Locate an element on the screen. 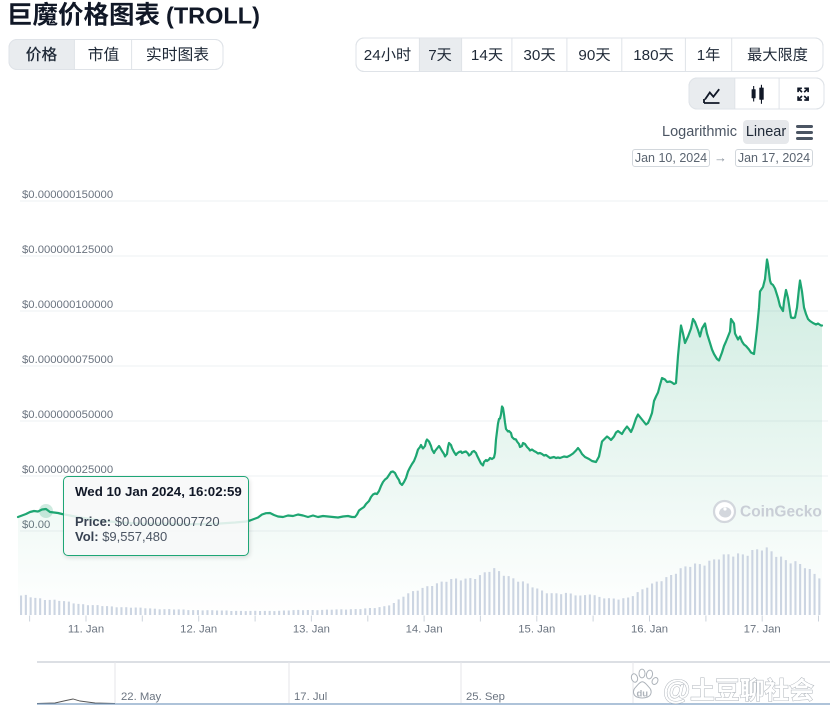 The height and width of the screenshot is (718, 830). svg-text: $0.000000100000 is located at coordinates (67, 305).